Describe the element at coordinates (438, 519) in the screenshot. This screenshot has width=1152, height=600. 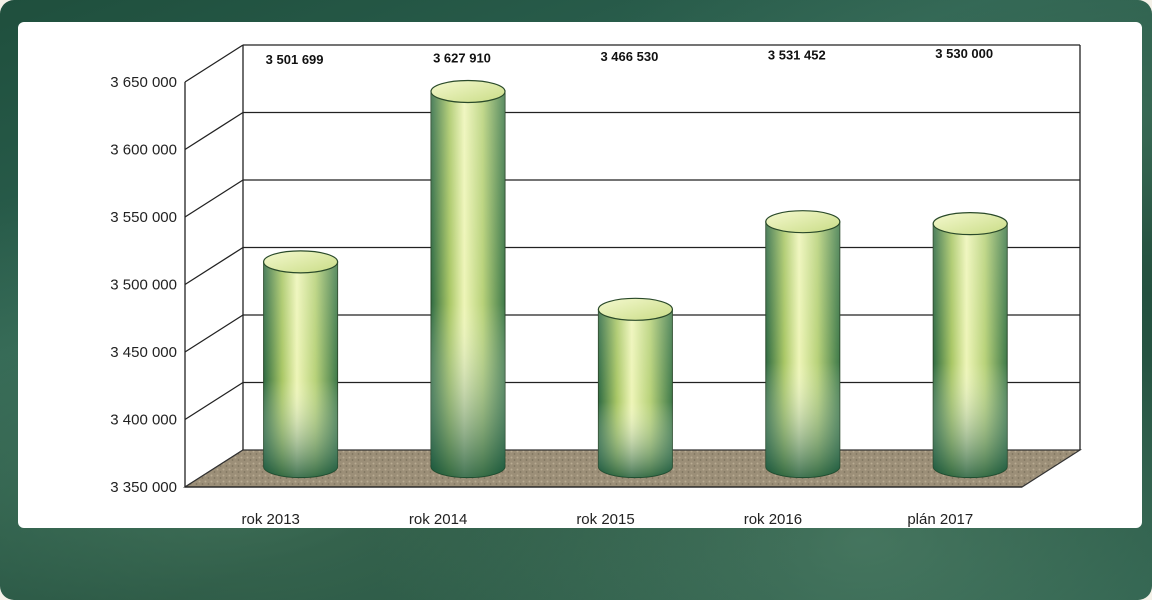
I see `x-tick-label: rok 2014` at that location.